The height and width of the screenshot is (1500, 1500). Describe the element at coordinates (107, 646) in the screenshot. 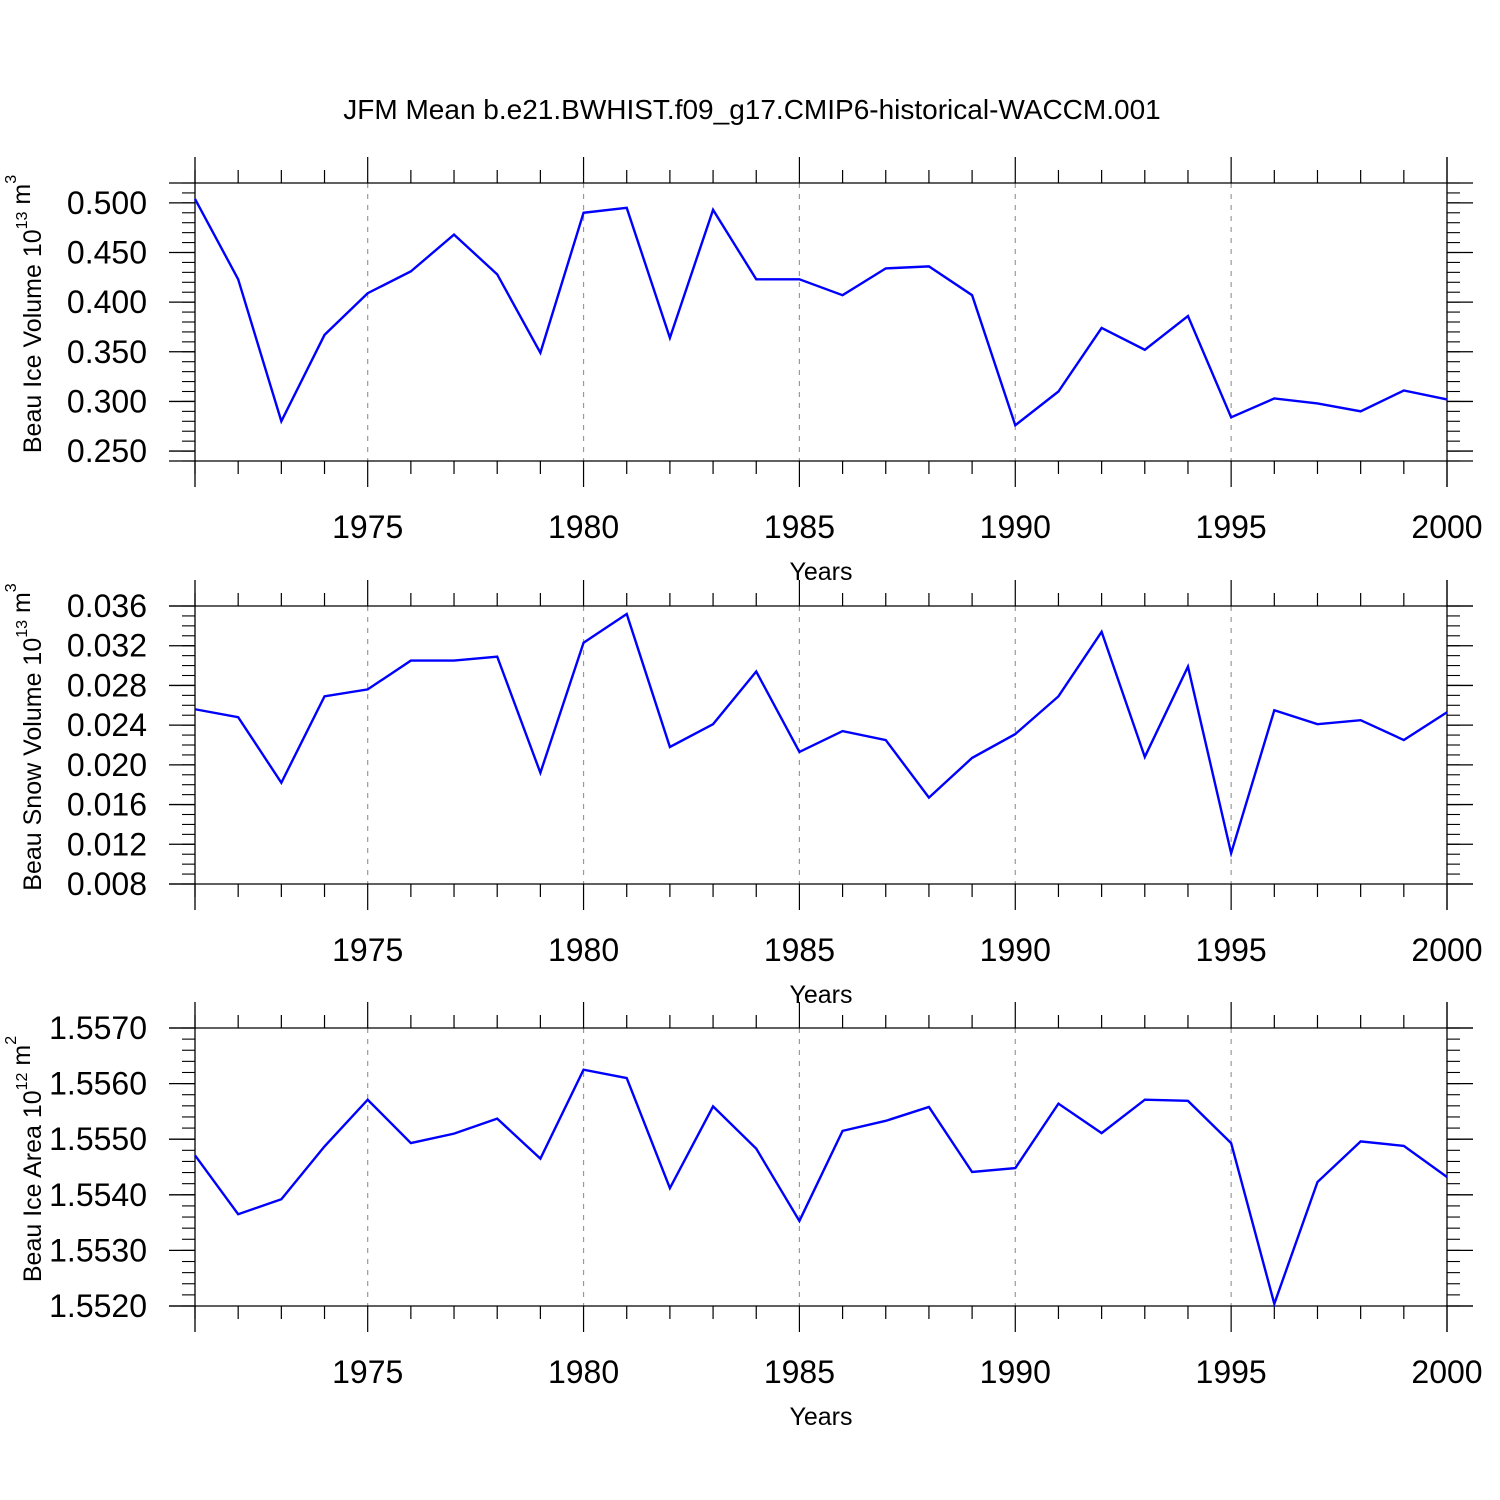

I see `y-tick-label: 0.032` at that location.